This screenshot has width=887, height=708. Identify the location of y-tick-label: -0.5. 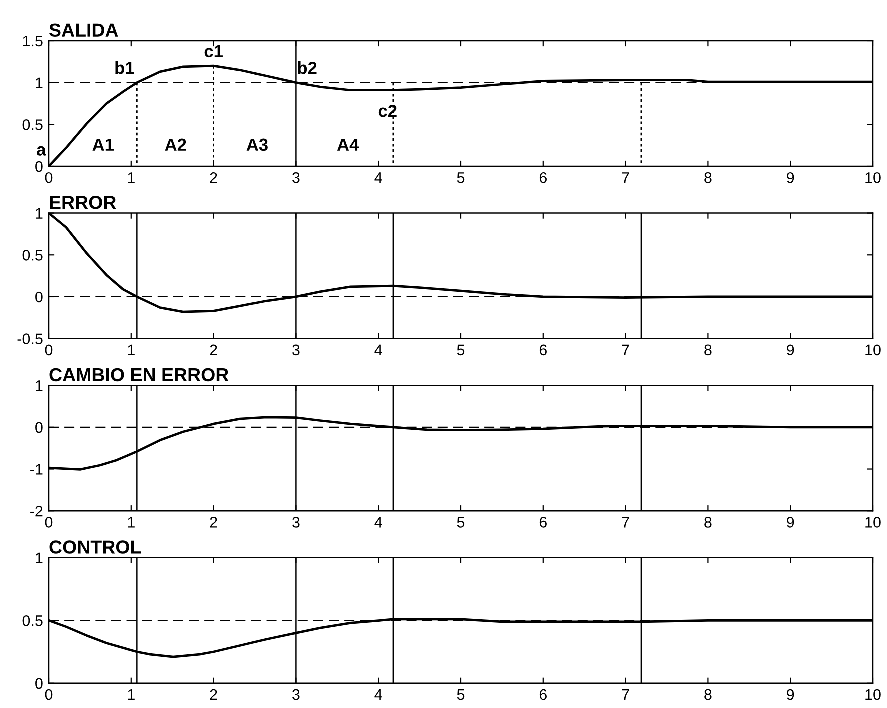
(30, 339).